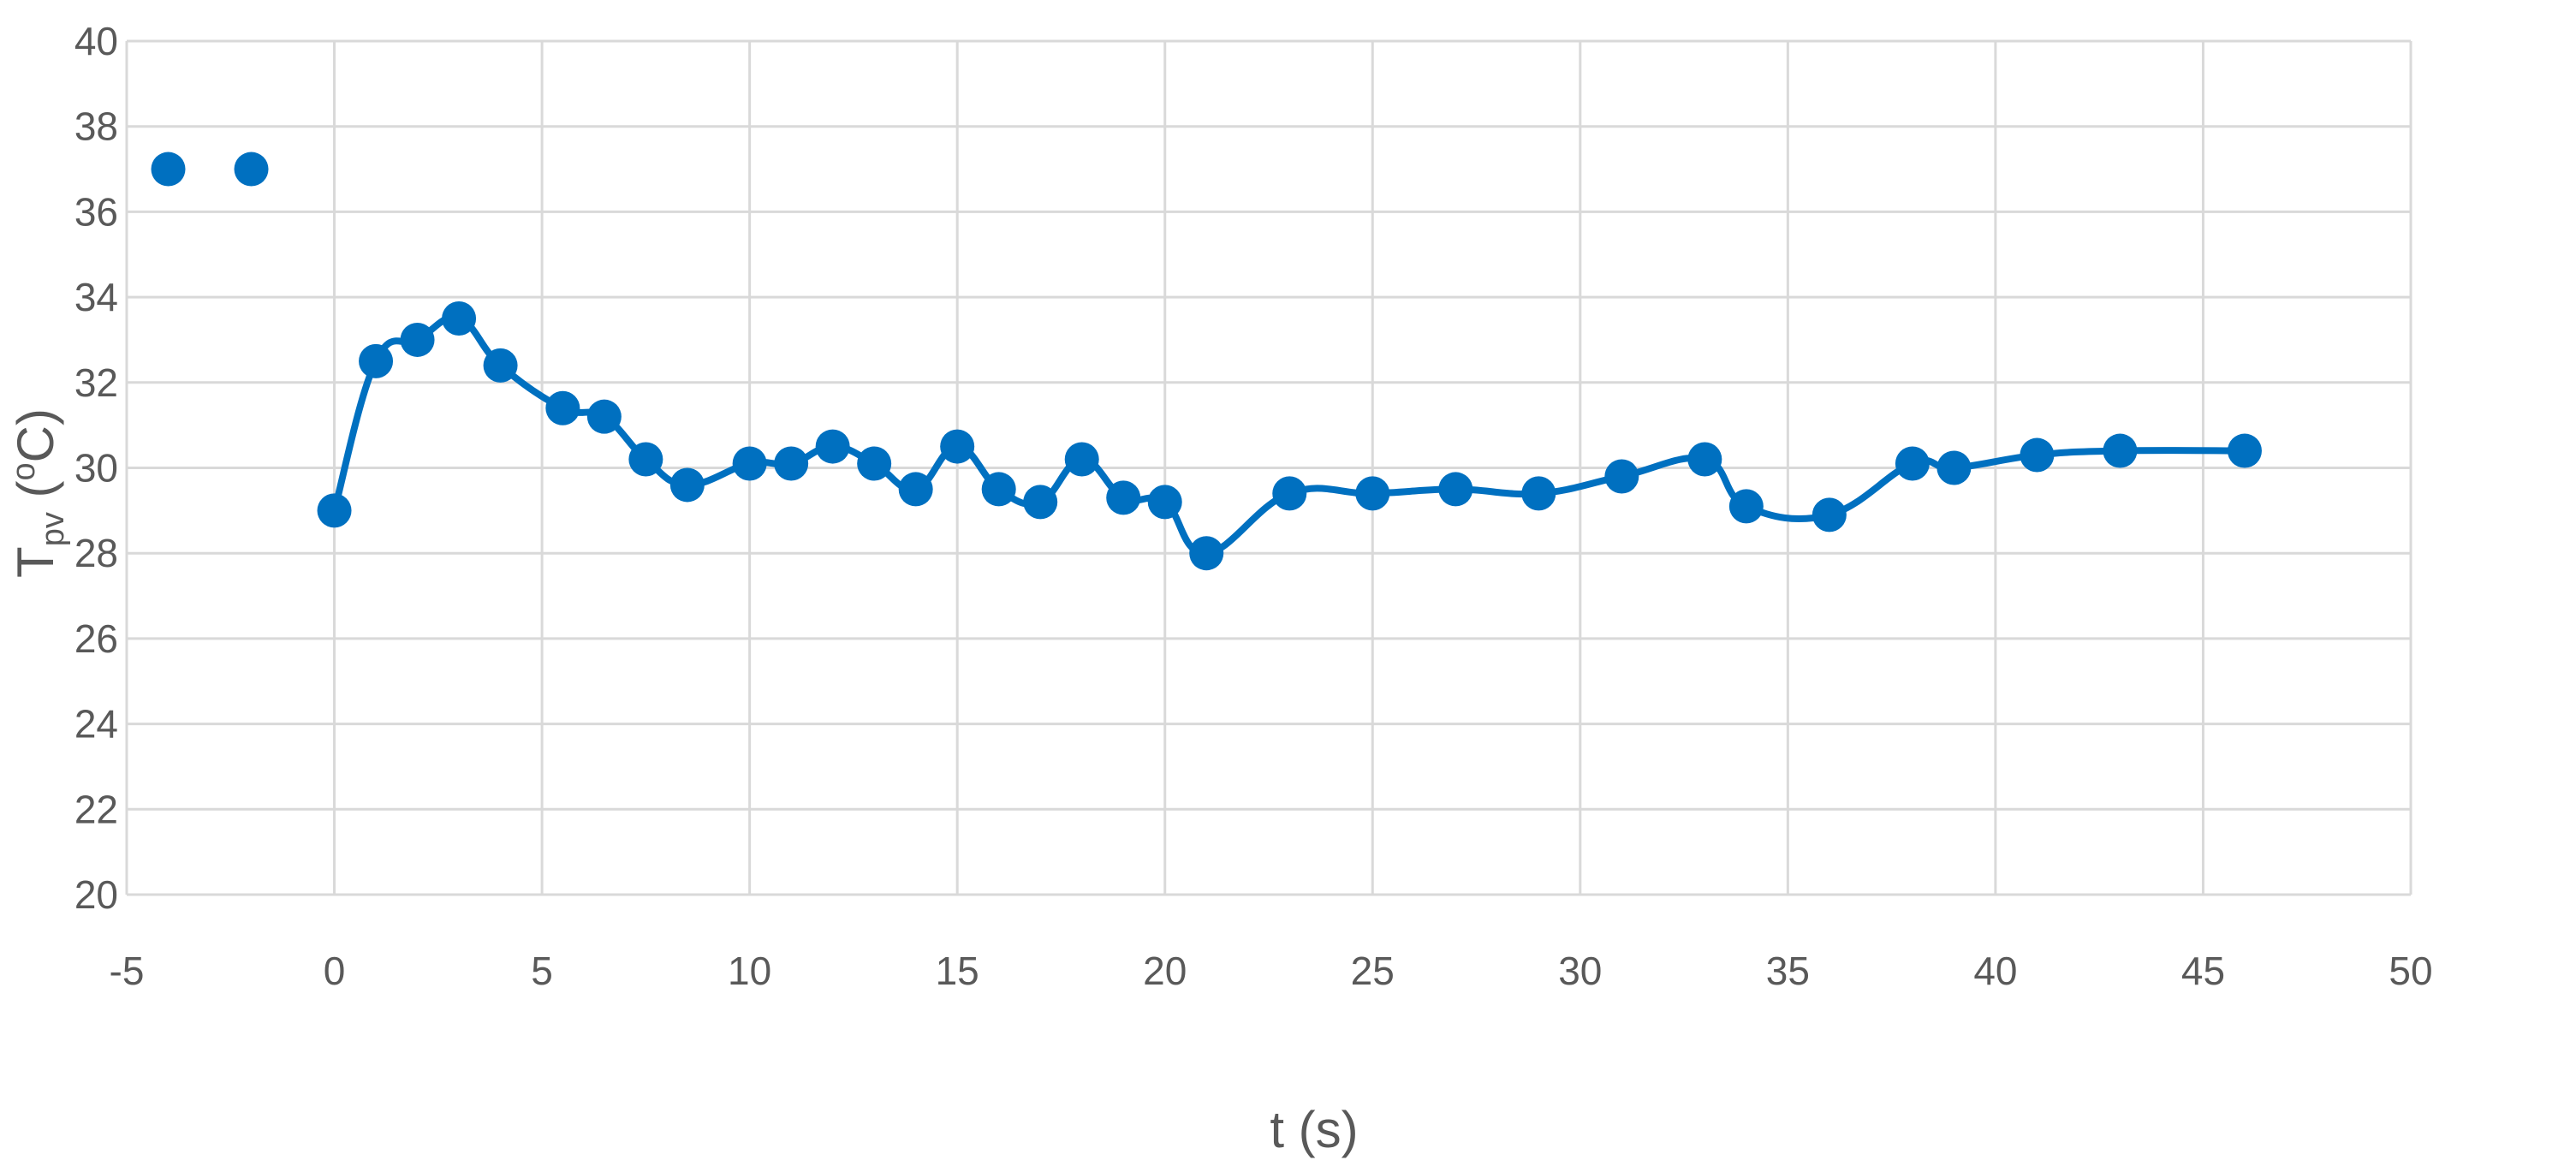 The image size is (2576, 1172). I want to click on y-axis-title-main: T, so click(35, 562).